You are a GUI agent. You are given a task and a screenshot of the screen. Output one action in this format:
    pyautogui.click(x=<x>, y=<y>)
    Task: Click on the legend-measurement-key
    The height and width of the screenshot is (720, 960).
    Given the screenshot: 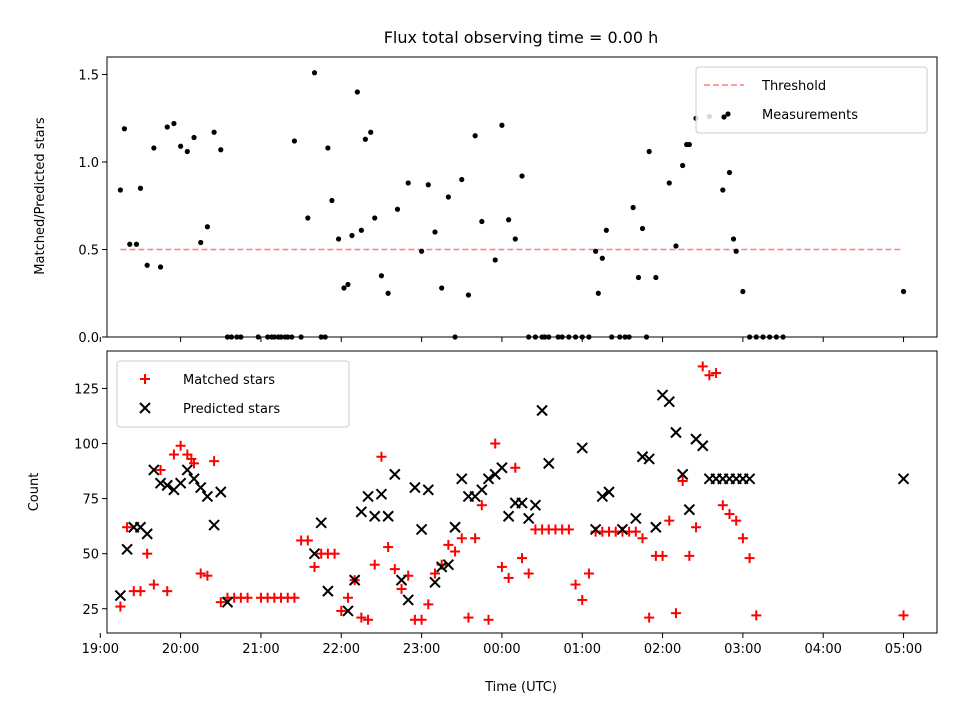 What is the action you would take?
    pyautogui.click(x=724, y=117)
    